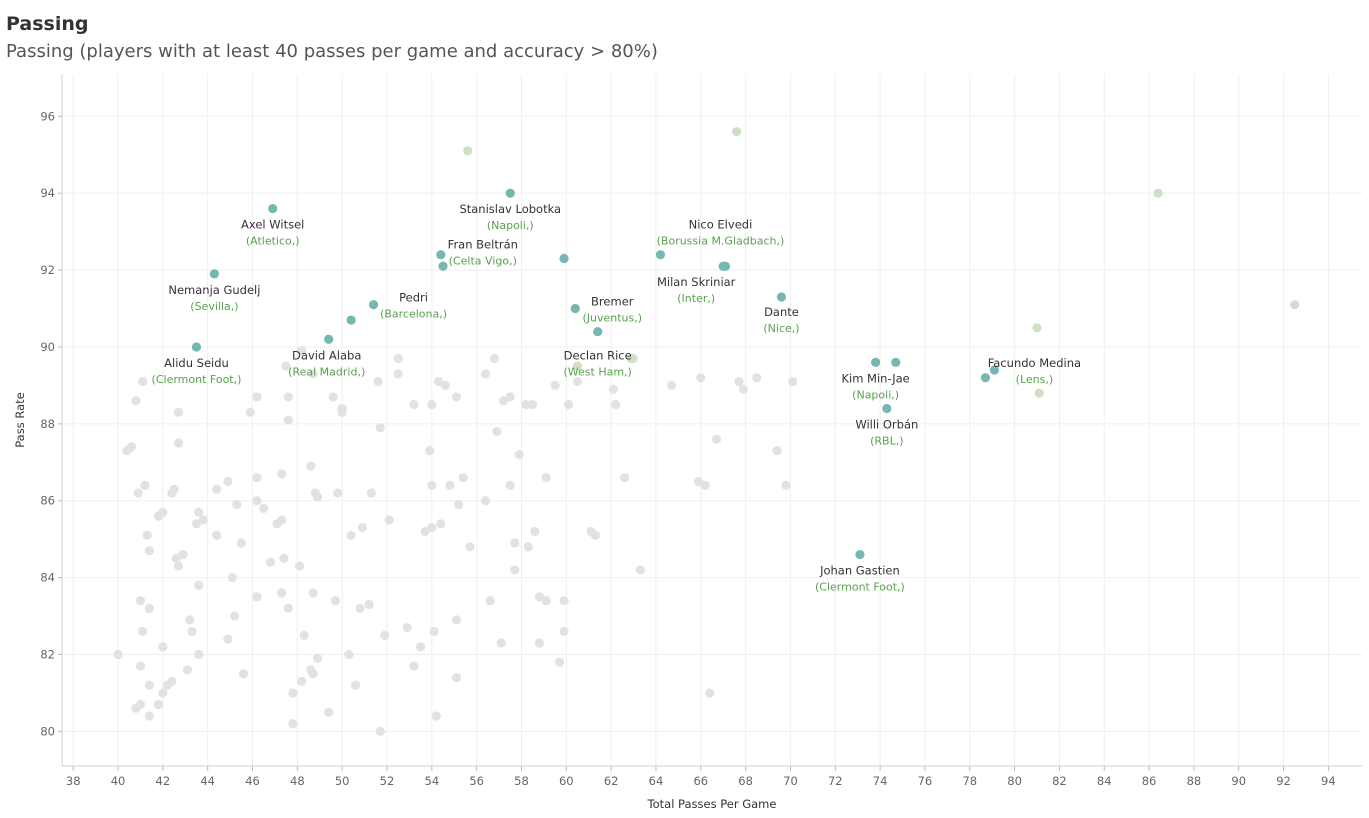 The height and width of the screenshot is (818, 1369). I want to click on y-axis-title: Pass Rate, so click(20, 419).